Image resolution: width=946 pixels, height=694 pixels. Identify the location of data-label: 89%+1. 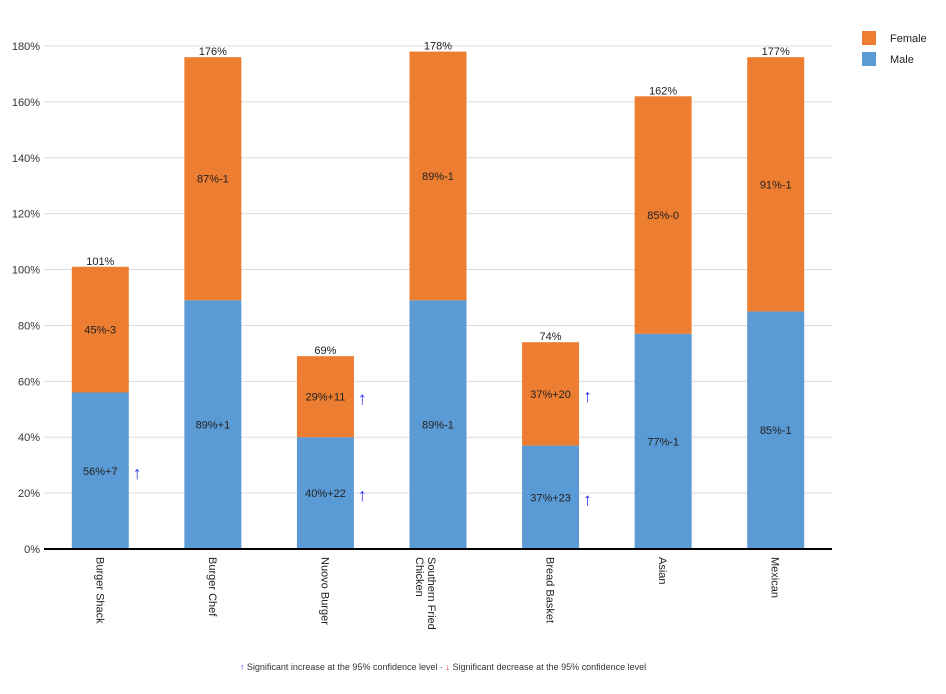
(213, 426).